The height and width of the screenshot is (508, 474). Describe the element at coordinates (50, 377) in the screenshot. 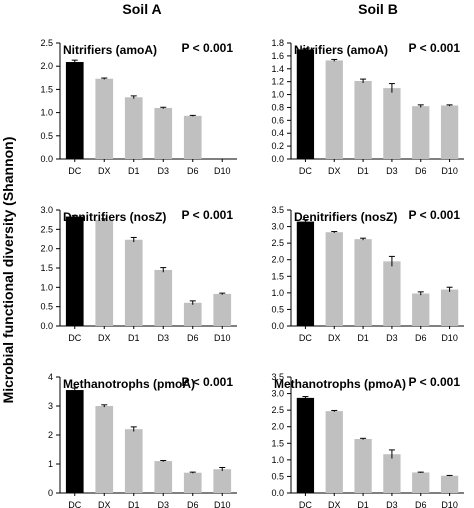

I see `y-tick-label: 4` at that location.